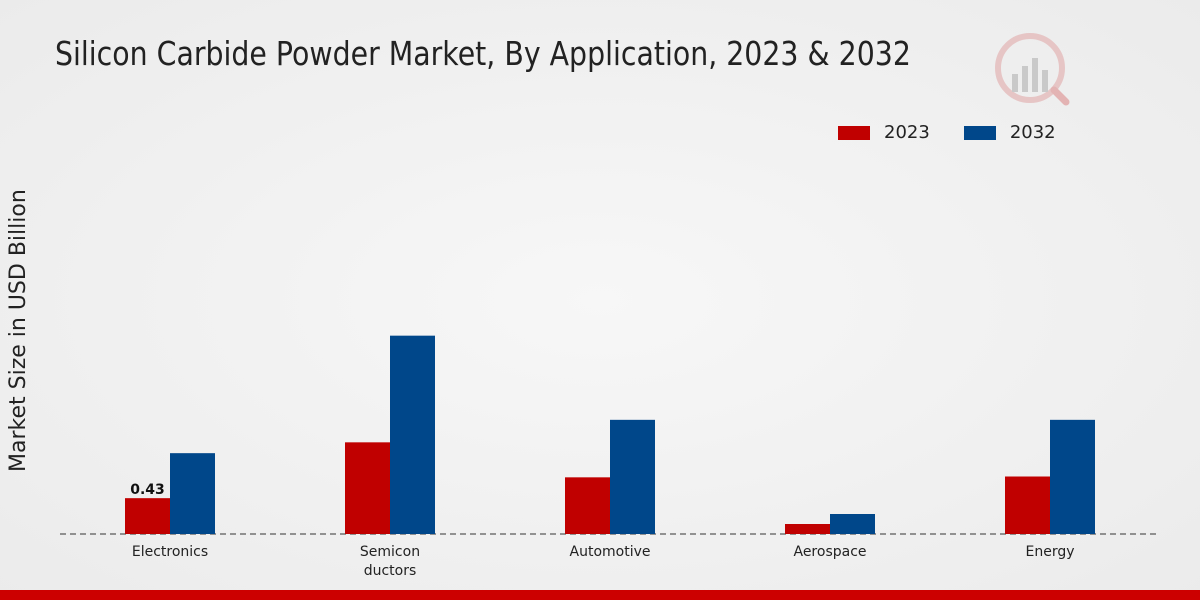  I want to click on x-tick-label: Aerospace, so click(829, 552).